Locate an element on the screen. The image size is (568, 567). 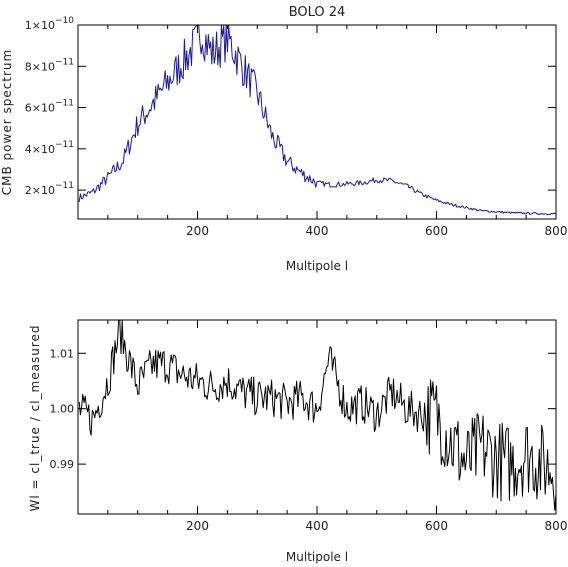
chart-bottom-ylabel: Wl = cl_true / cl_measured is located at coordinates (35, 418).